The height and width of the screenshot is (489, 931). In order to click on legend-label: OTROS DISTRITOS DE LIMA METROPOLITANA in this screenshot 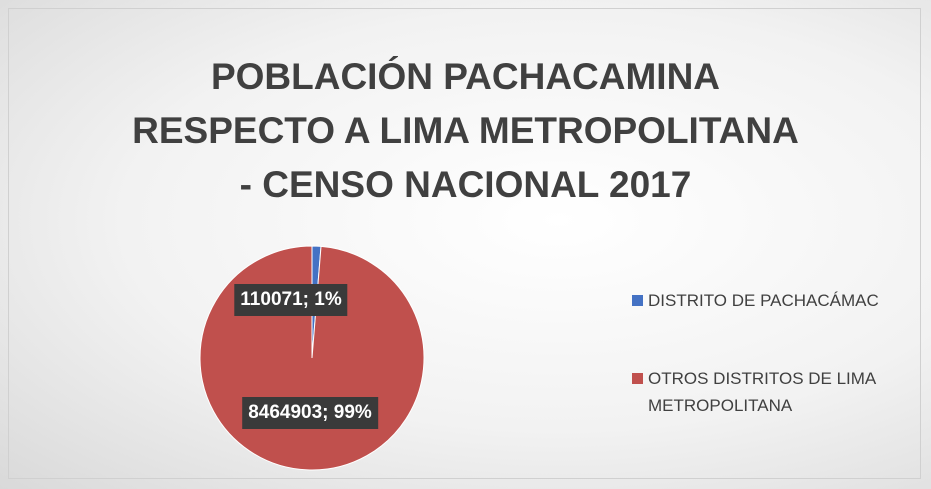, I will do `click(762, 392)`.